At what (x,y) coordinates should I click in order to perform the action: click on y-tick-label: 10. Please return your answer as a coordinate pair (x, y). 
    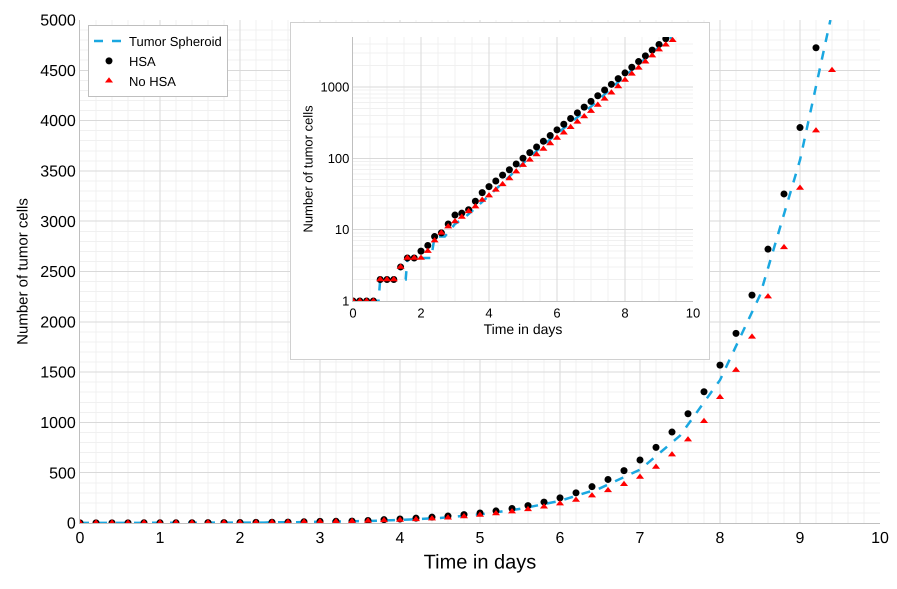
    Looking at the image, I should click on (342, 230).